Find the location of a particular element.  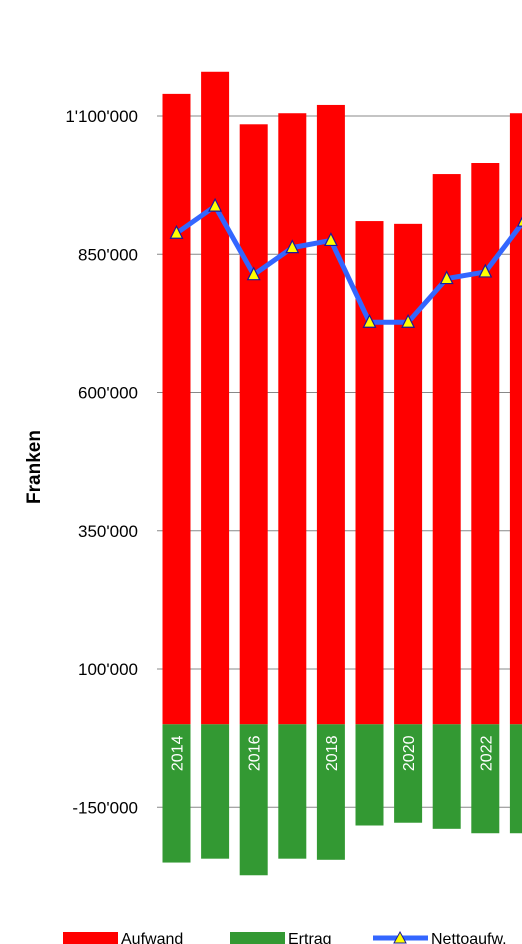

net-line is located at coordinates (345, 262).